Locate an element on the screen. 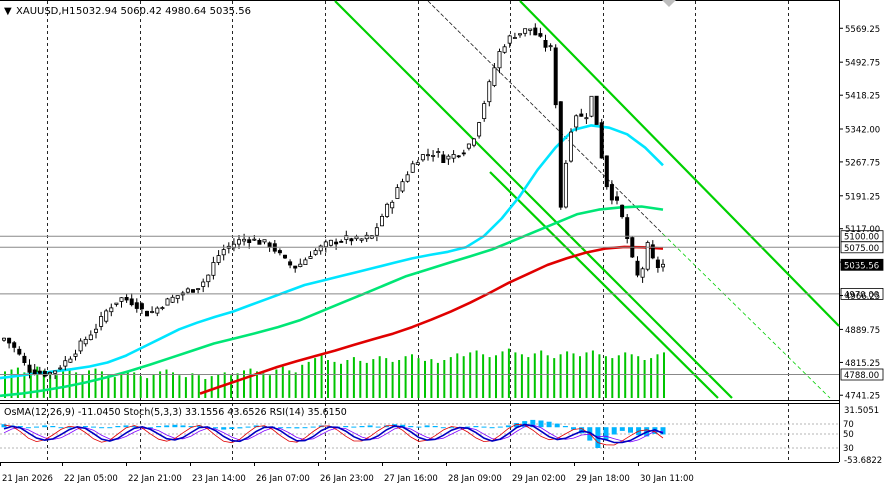 This screenshot has height=488, width=885. price-level-label: 5075.00 is located at coordinates (861, 249).